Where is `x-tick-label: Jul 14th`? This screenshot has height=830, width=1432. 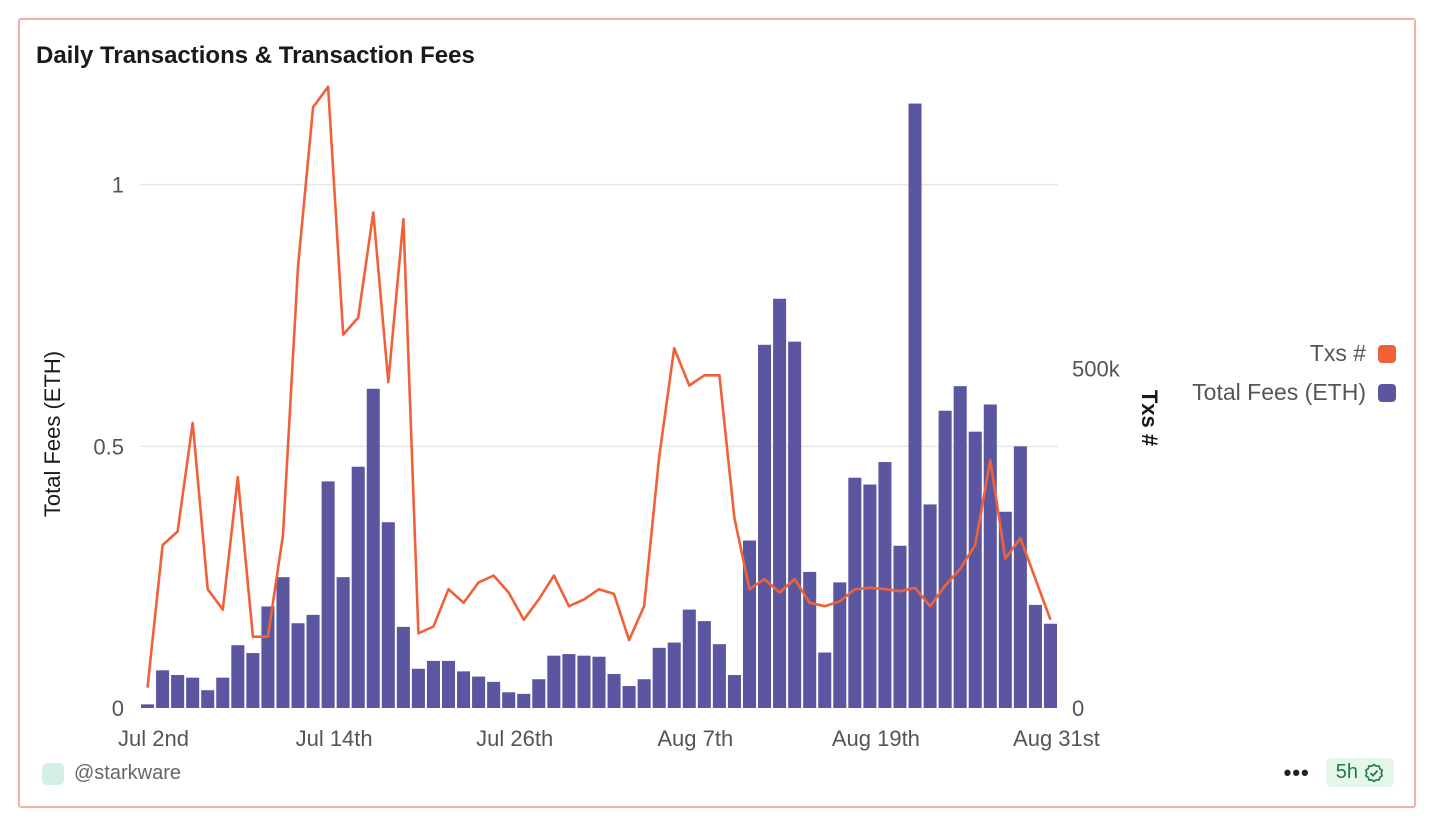
x-tick-label: Jul 14th is located at coordinates (334, 738).